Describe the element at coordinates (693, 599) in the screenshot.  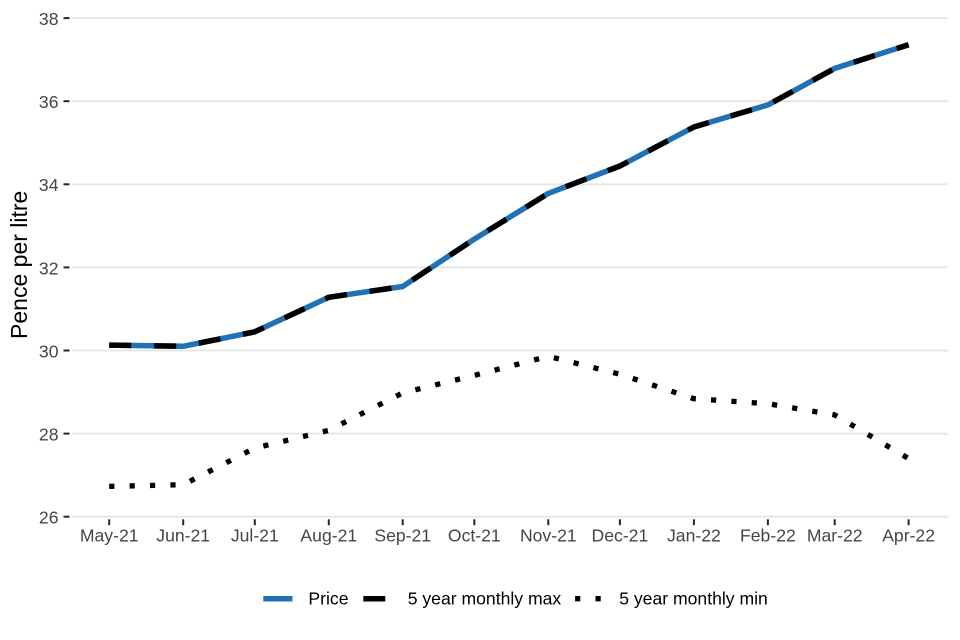
I see `svg-text: 5 year monthly min` at that location.